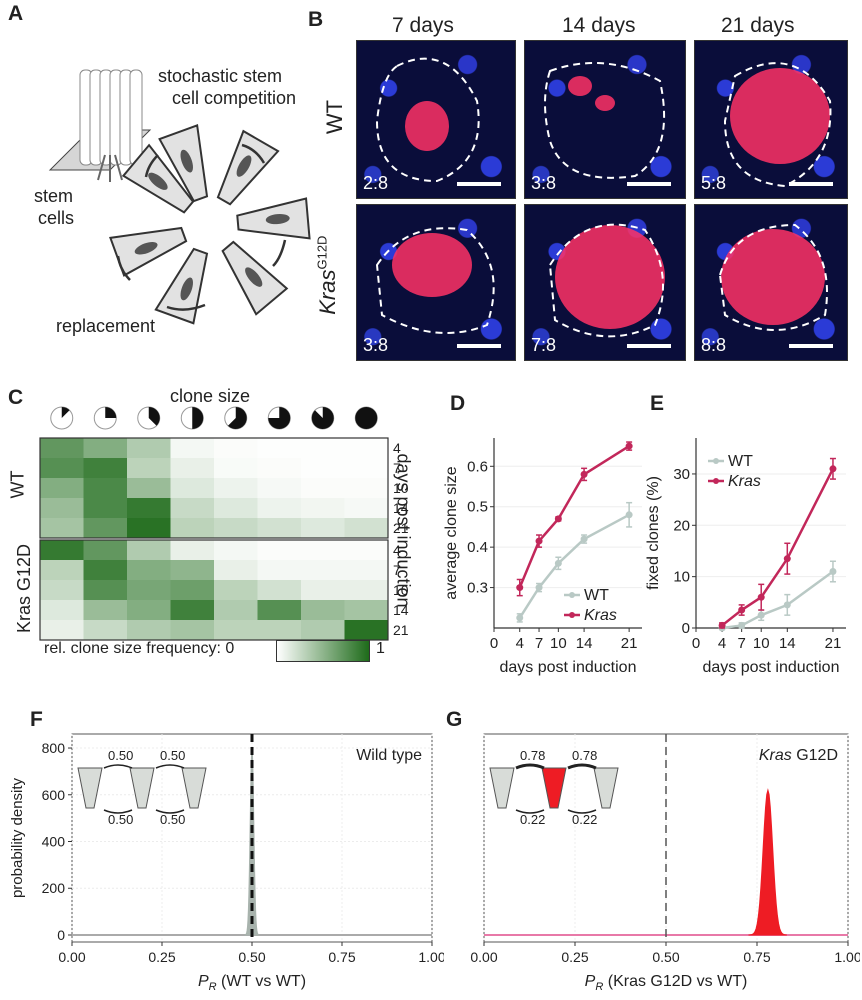 The width and height of the screenshot is (862, 1000). I want to click on micrograph-kras-21: 8:8, so click(771, 282).